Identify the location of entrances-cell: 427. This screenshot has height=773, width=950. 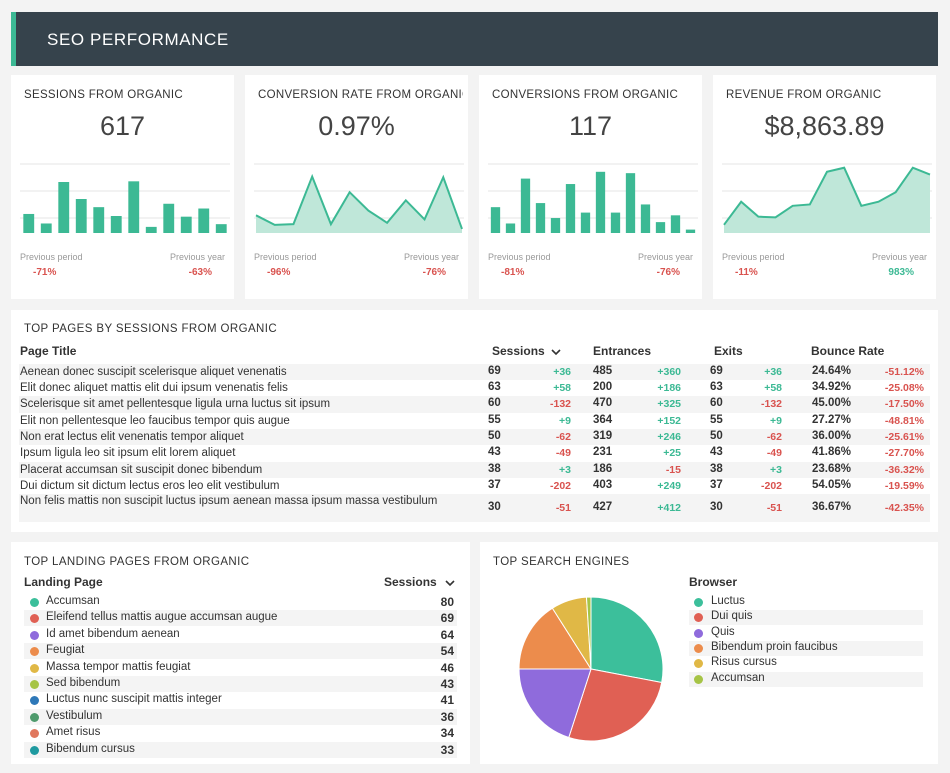
(603, 507).